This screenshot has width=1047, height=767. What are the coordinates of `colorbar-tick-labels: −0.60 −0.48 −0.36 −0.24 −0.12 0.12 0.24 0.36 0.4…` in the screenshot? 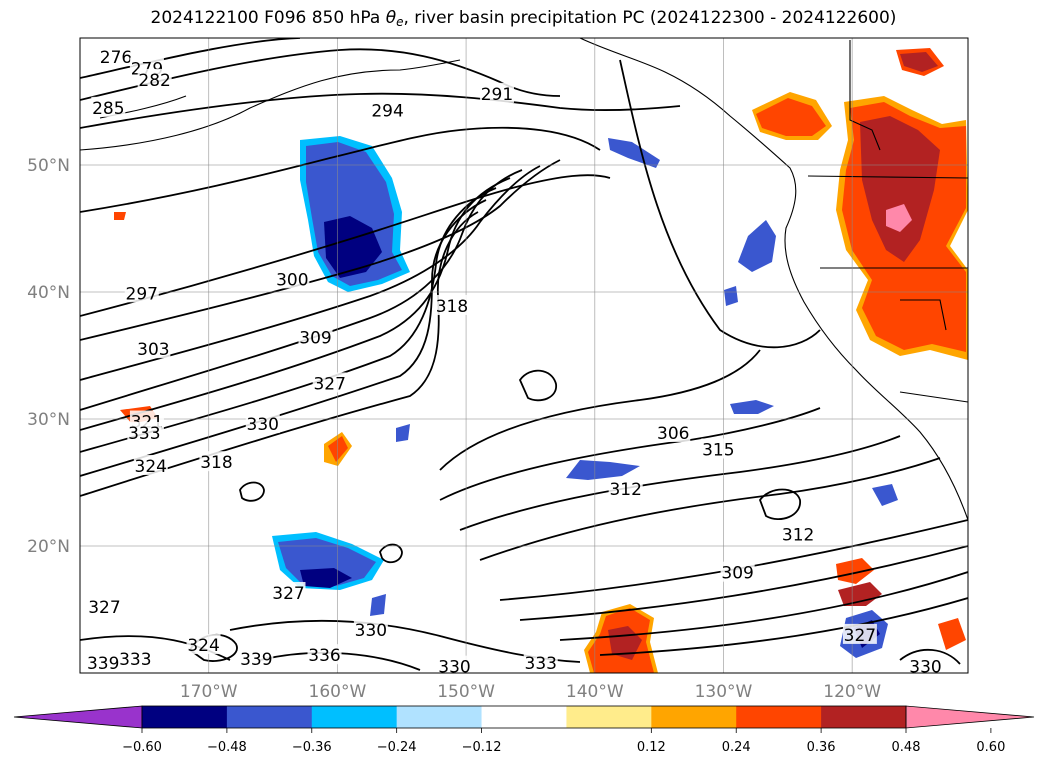 It's located at (563, 741).